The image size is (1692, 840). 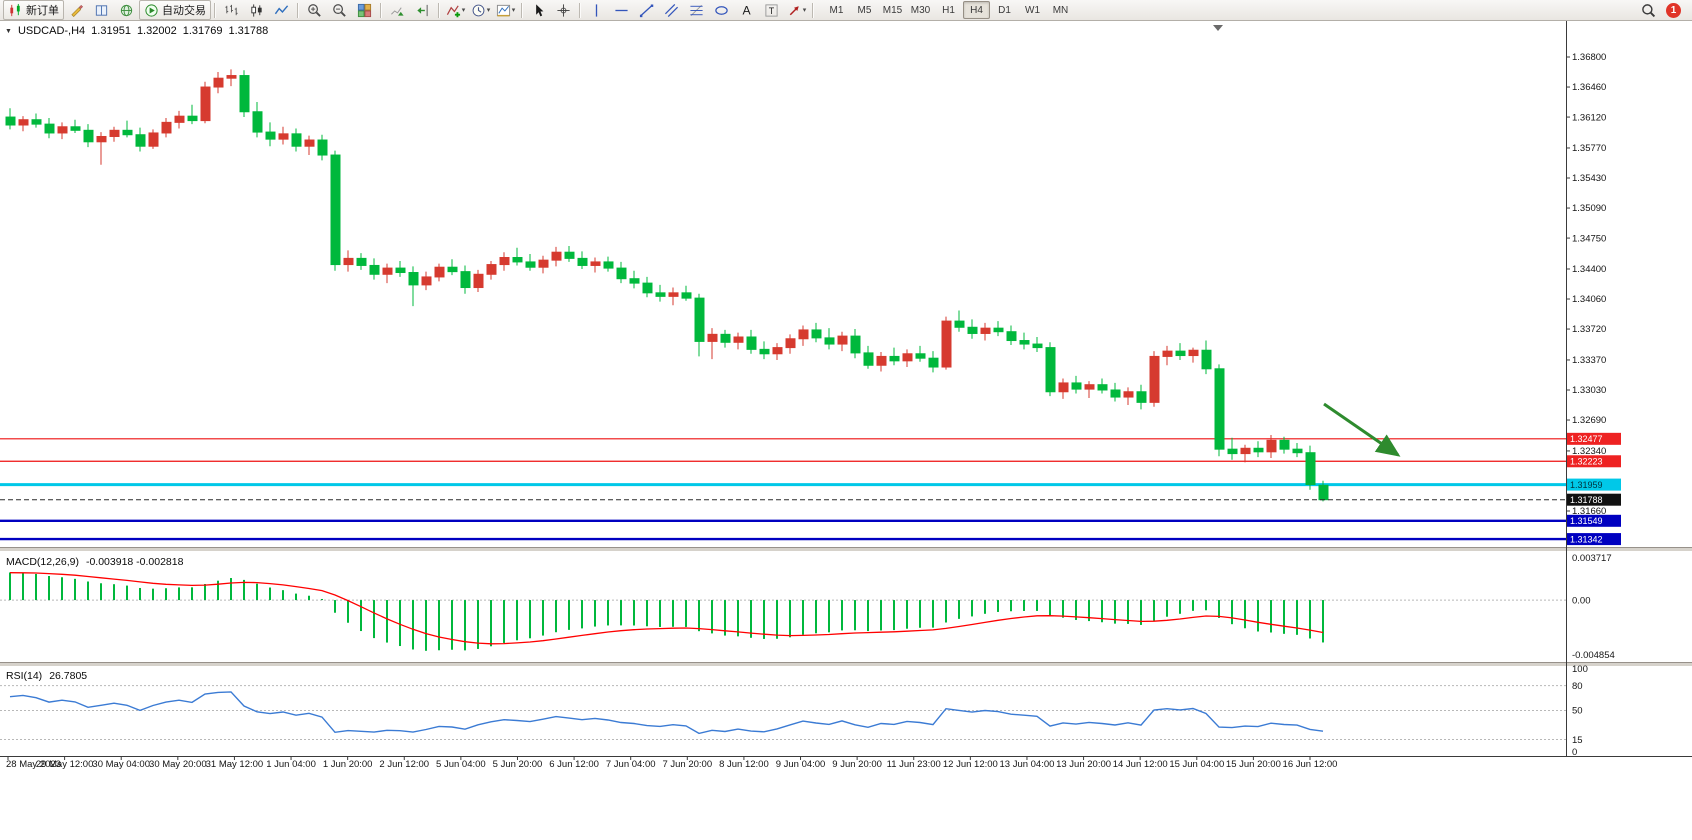 What do you see at coordinates (621, 10) in the screenshot?
I see `horizontal-line-button` at bounding box center [621, 10].